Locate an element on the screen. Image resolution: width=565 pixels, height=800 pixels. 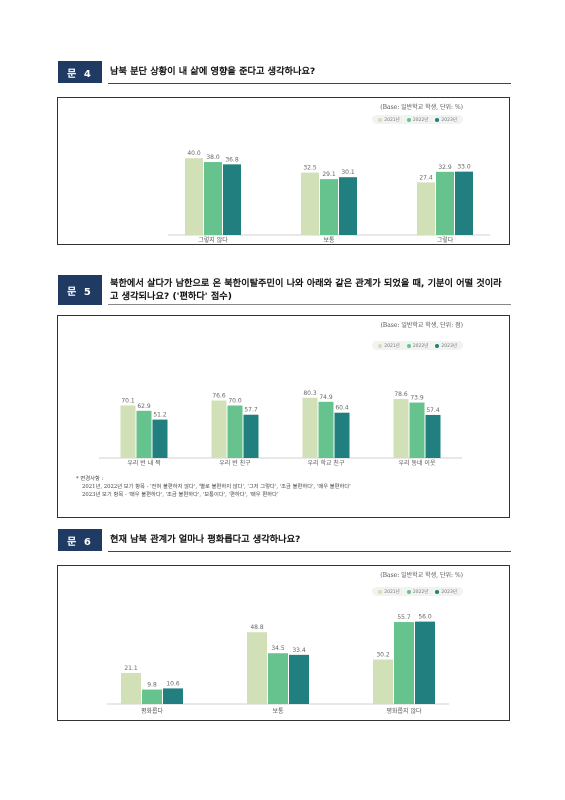
change-note-head: * 변경사항 : is located at coordinates (90, 479).